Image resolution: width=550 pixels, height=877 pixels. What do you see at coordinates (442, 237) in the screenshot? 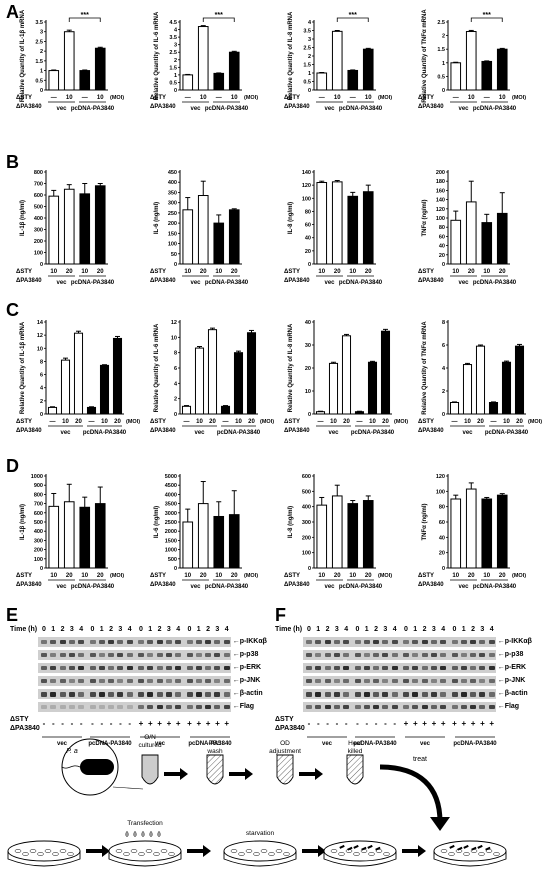
I see `y-tick-label: 60` at bounding box center [442, 237].